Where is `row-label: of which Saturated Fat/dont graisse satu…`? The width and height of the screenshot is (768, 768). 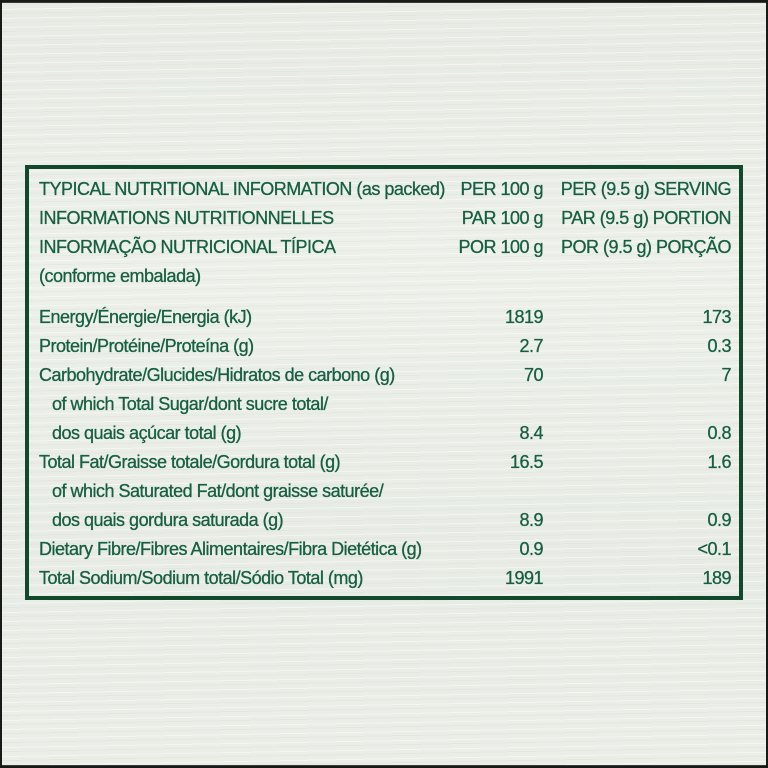
row-label: of which Saturated Fat/dont graisse satu… is located at coordinates (218, 491).